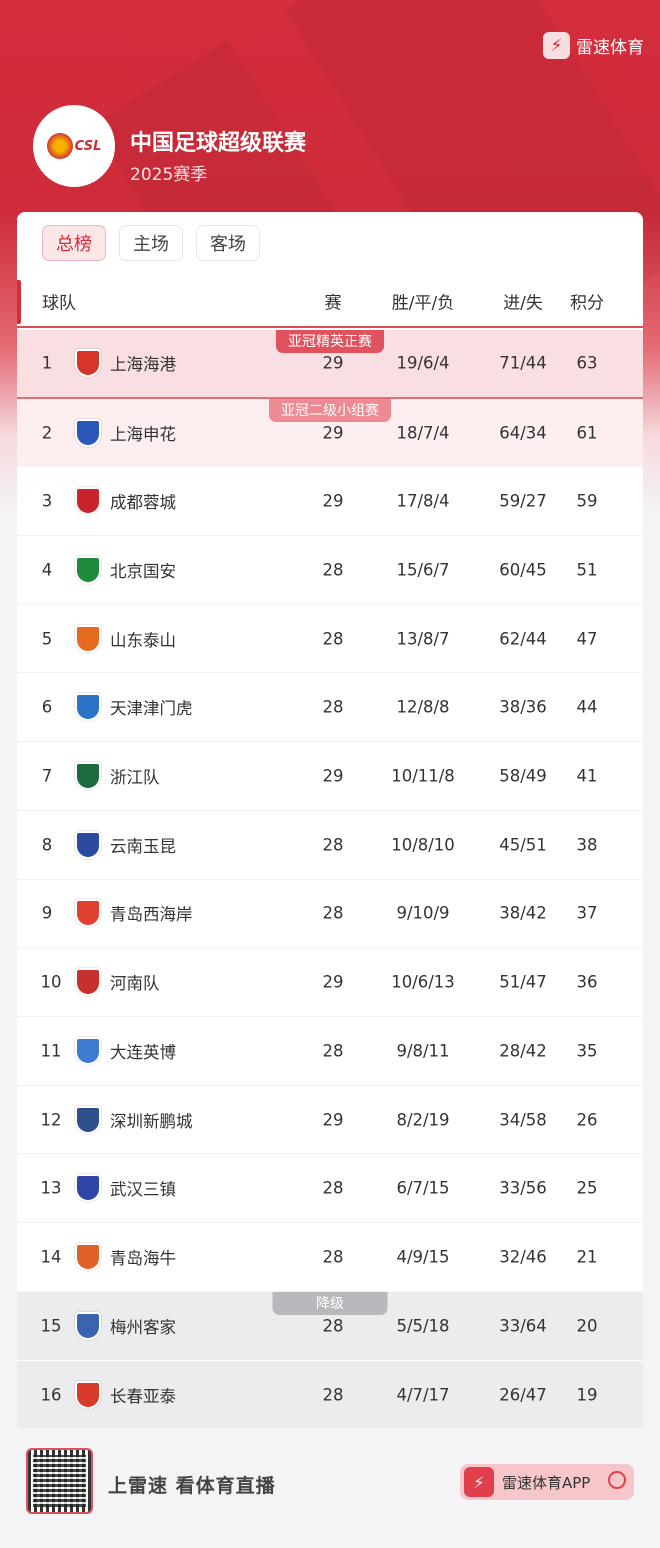  Describe the element at coordinates (143, 365) in the screenshot. I see `team-name: 上海海港` at that location.